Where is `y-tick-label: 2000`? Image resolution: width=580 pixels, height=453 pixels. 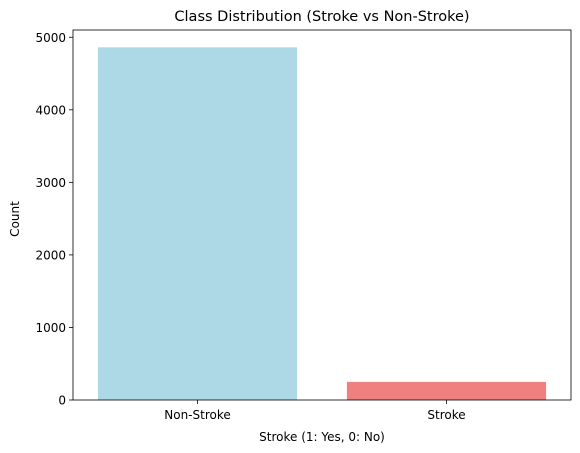 y-tick-label: 2000 is located at coordinates (50, 255).